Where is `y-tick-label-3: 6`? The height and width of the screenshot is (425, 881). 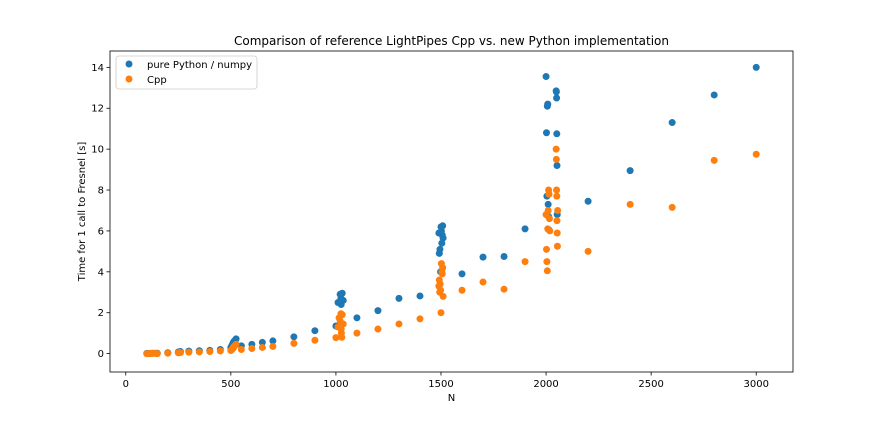
y-tick-label-3: 6 is located at coordinates (101, 231).